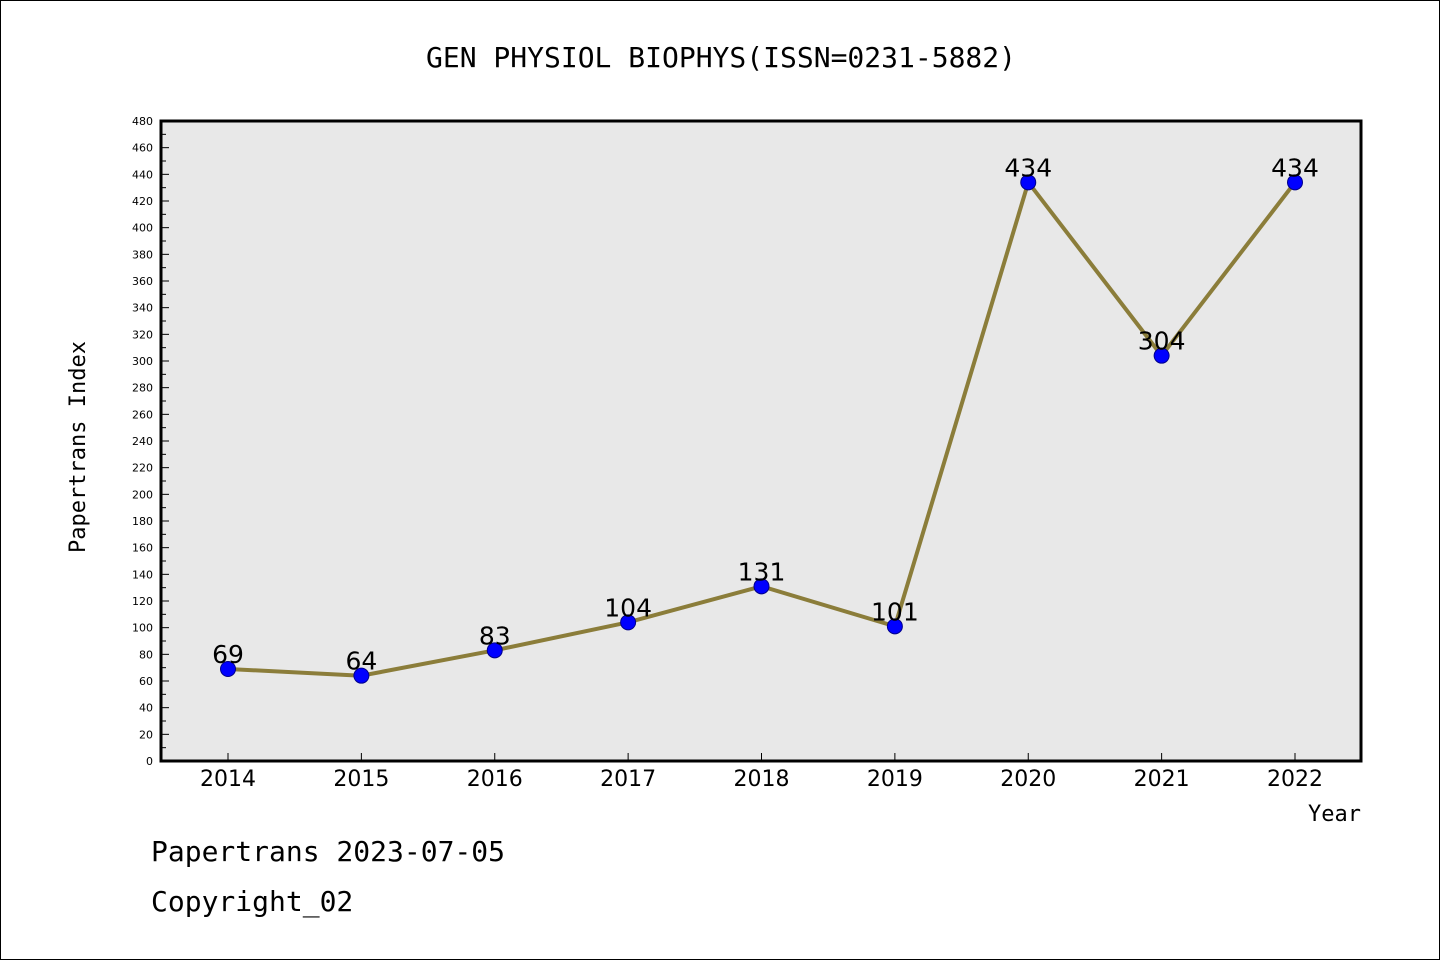 Image resolution: width=1440 pixels, height=961 pixels. What do you see at coordinates (142, 281) in the screenshot?
I see `y-tick-label: 360` at bounding box center [142, 281].